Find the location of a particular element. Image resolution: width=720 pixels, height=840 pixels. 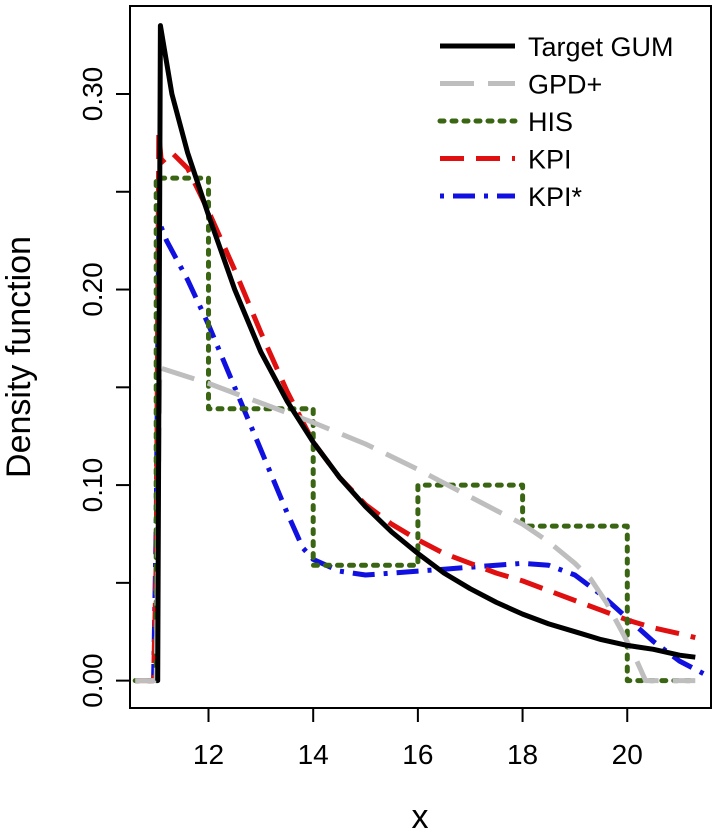

legend-label: HIS is located at coordinates (550, 122).